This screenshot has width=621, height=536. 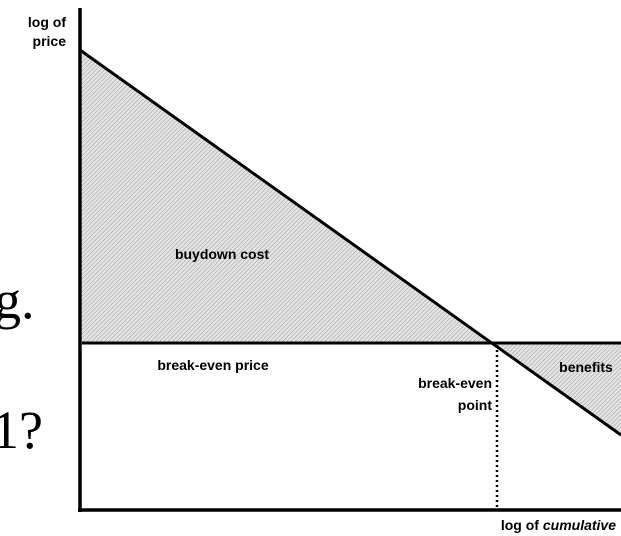 I want to click on y-axis-label: price, so click(x=50, y=41).